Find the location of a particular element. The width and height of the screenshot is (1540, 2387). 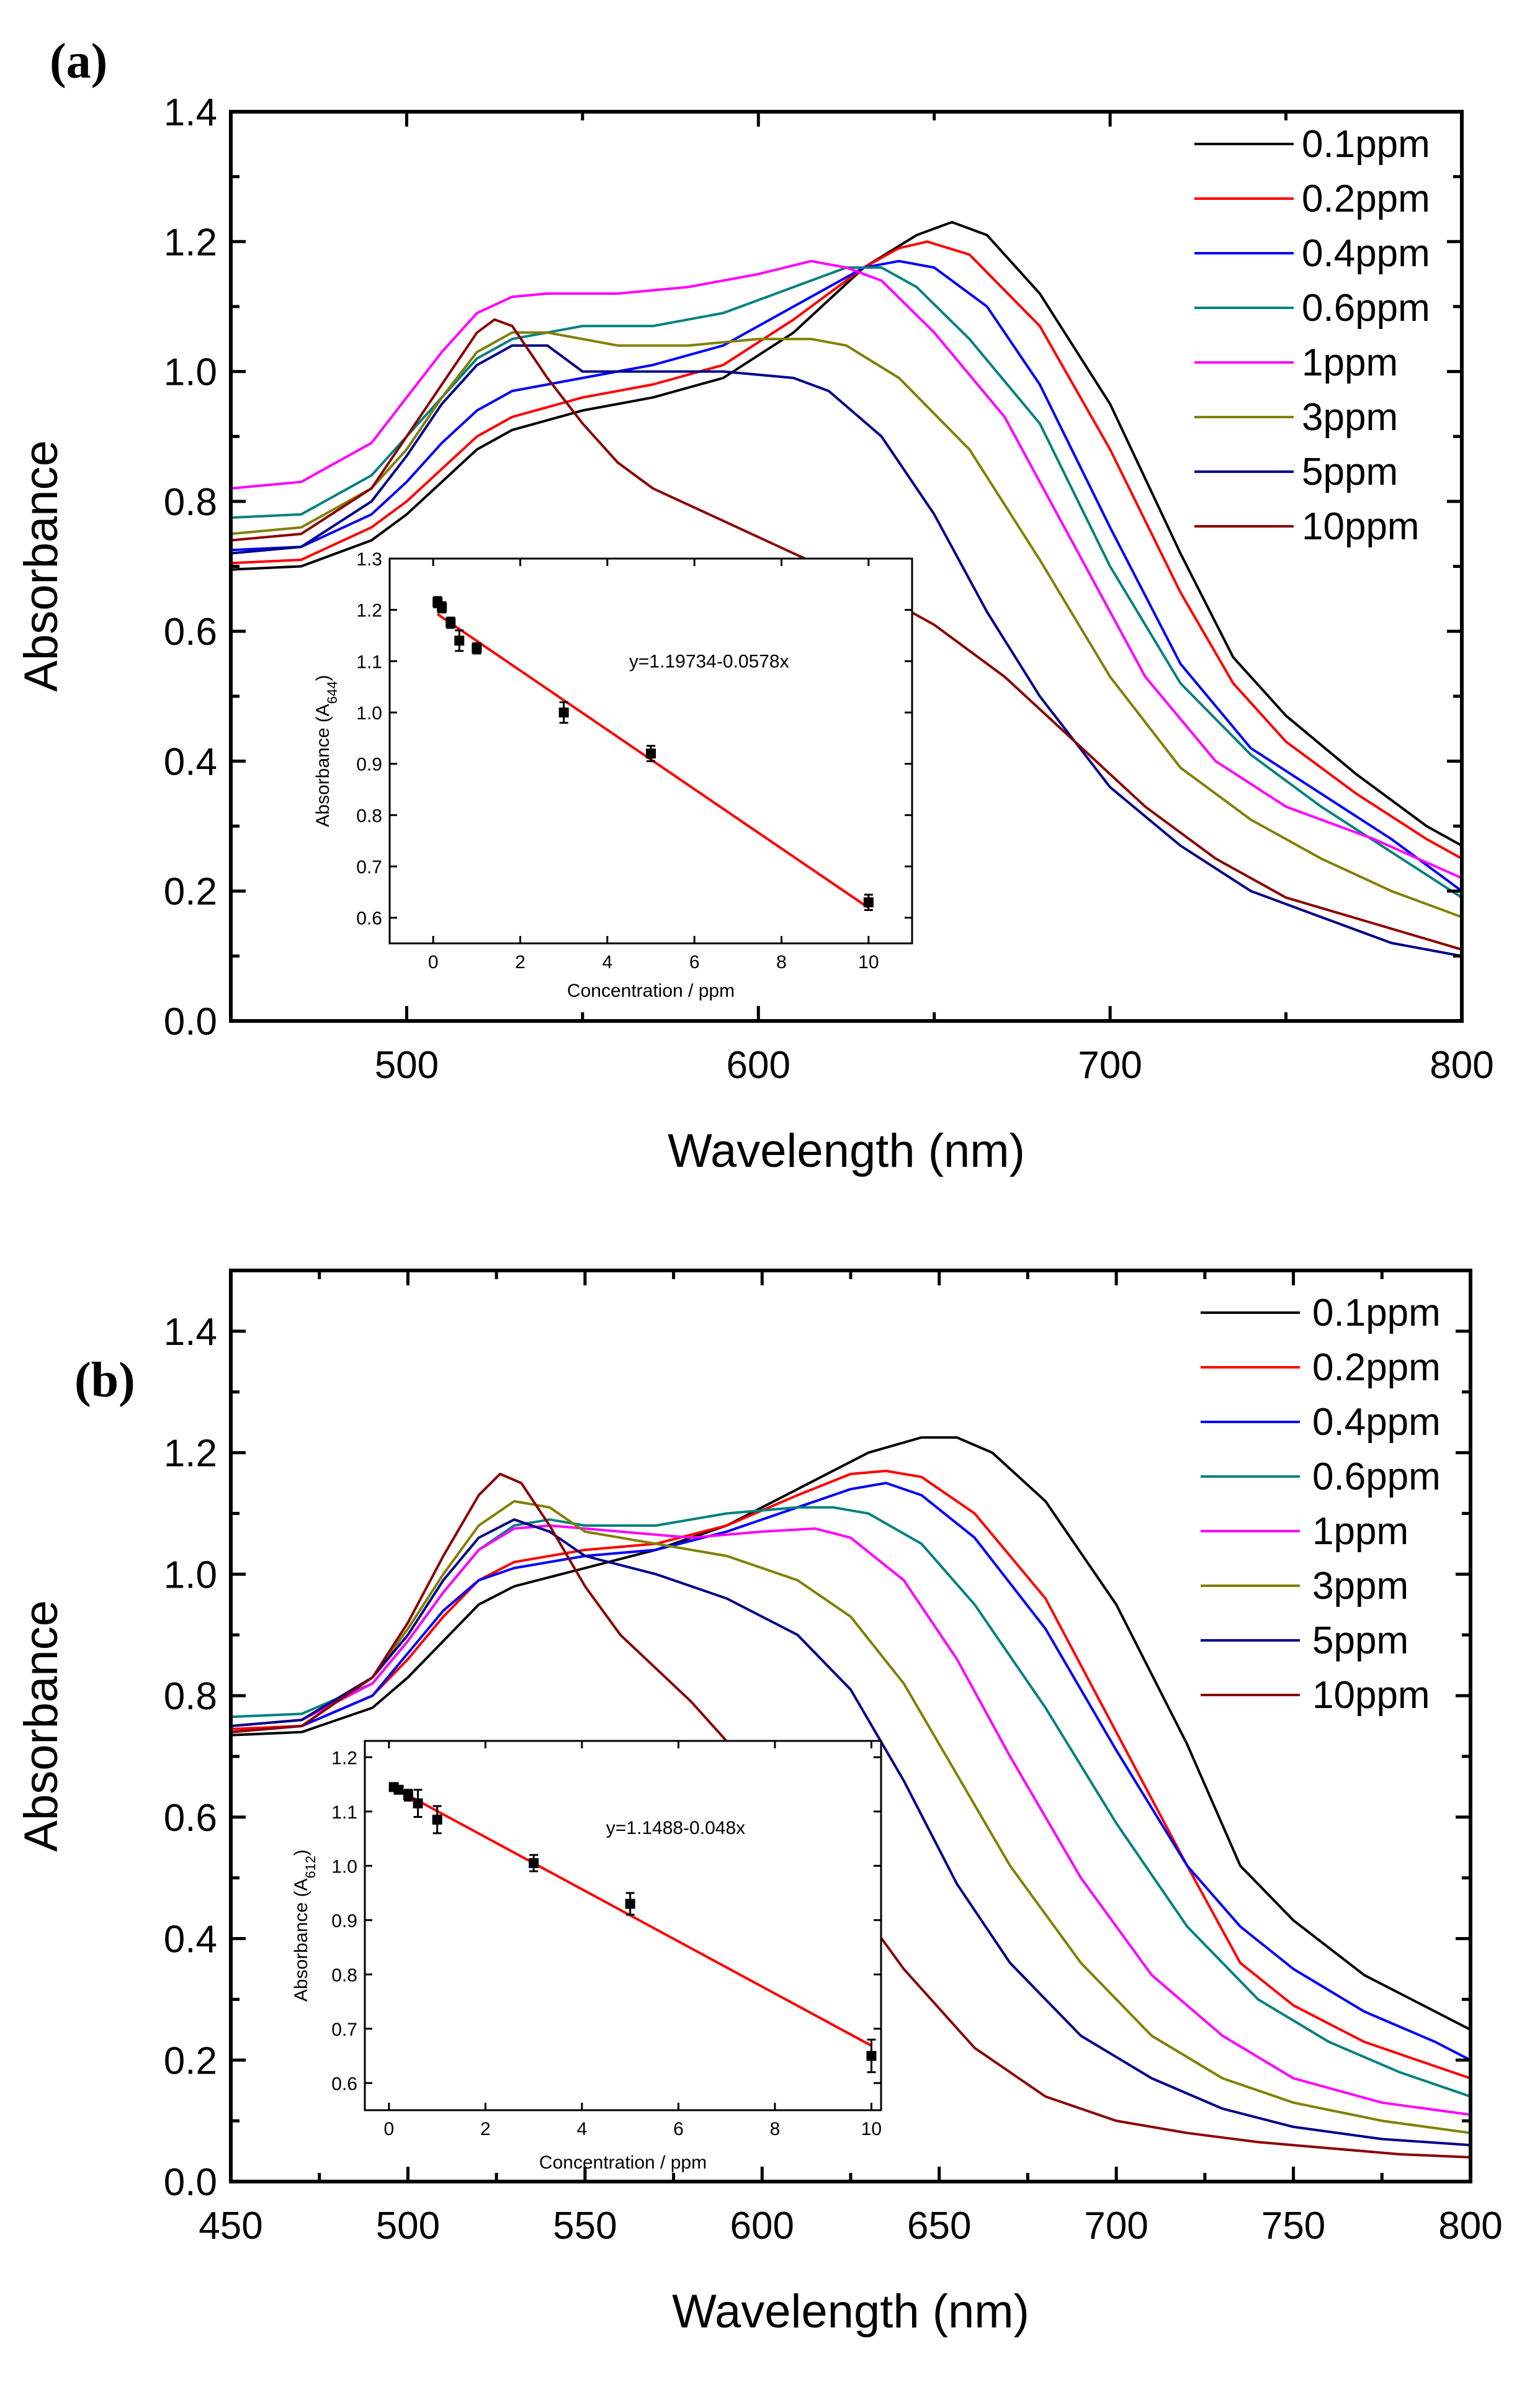

inset-equation: y=1.1488-0.048x is located at coordinates (676, 1828).